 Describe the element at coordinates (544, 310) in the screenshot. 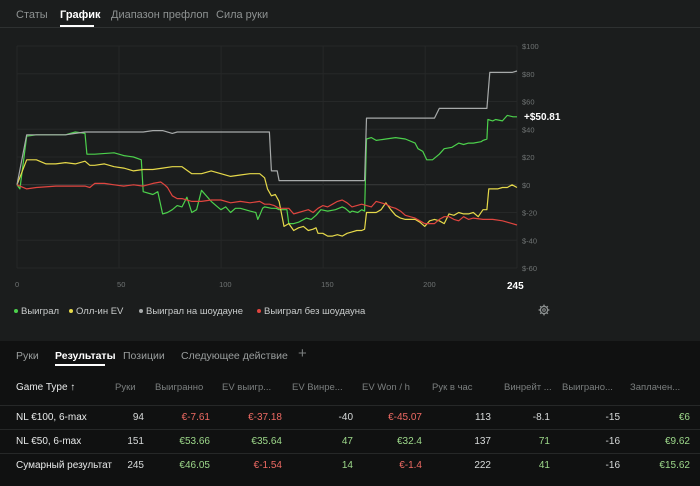

I see `gear-icon` at that location.